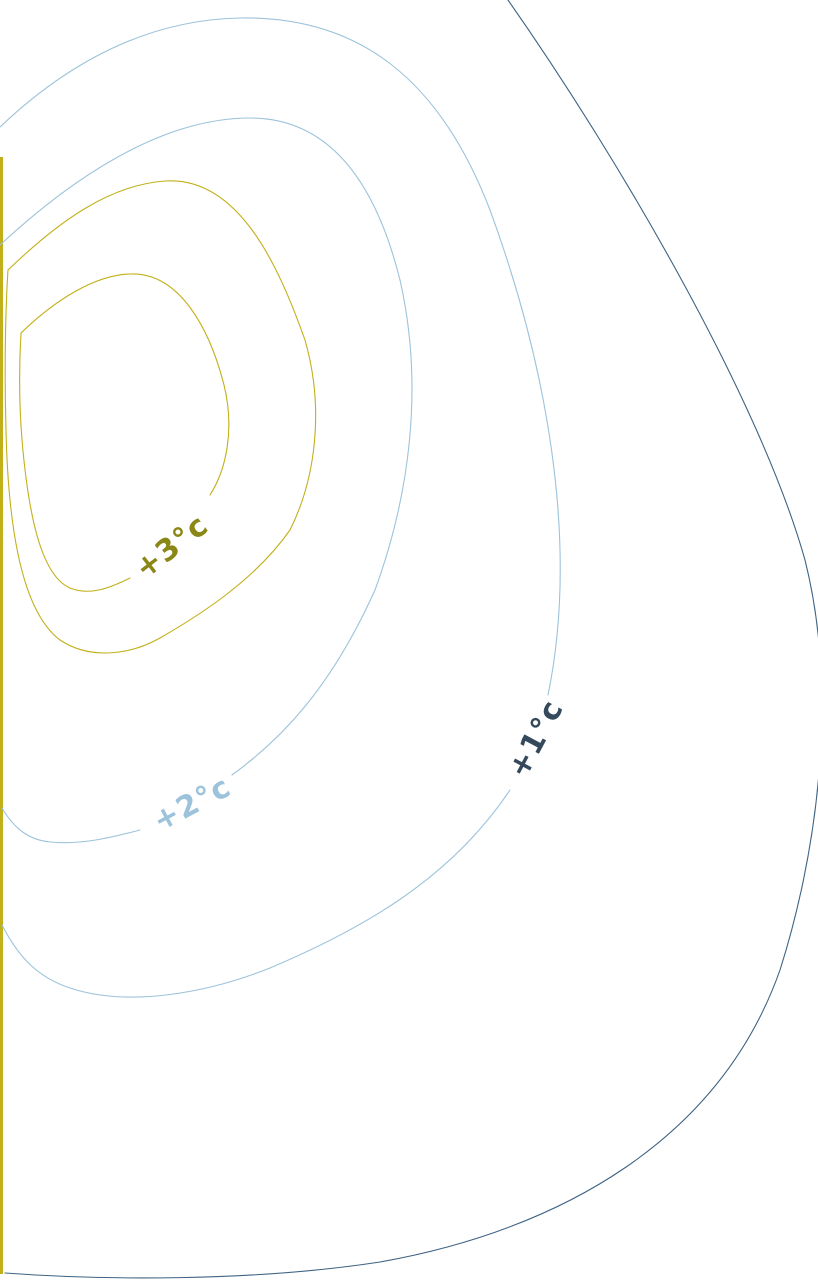 Image resolution: width=818 pixels, height=1281 pixels. Describe the element at coordinates (536, 739) in the screenshot. I see `label-plus-one: +1°c` at that location.